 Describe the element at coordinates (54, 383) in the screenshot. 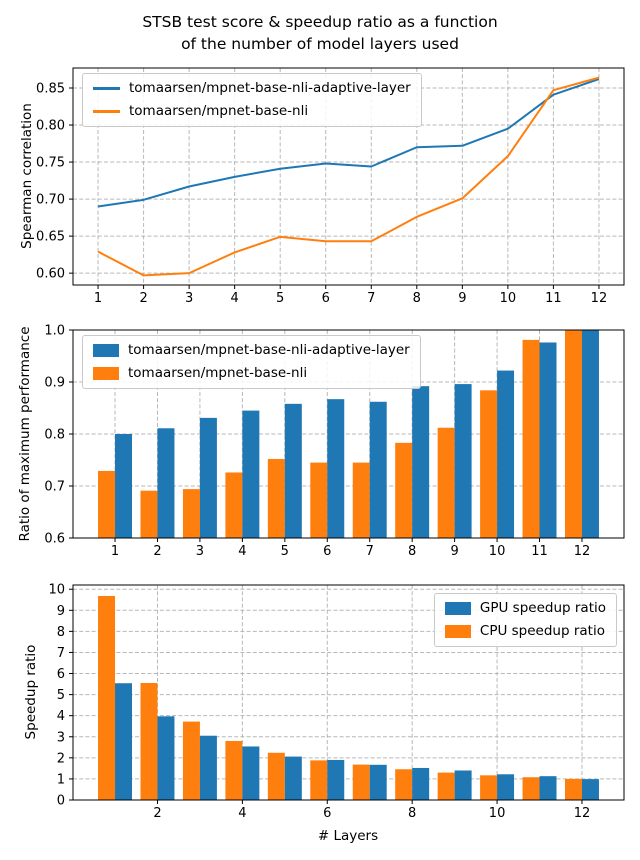

I see `svg-text: 0.9` at that location.